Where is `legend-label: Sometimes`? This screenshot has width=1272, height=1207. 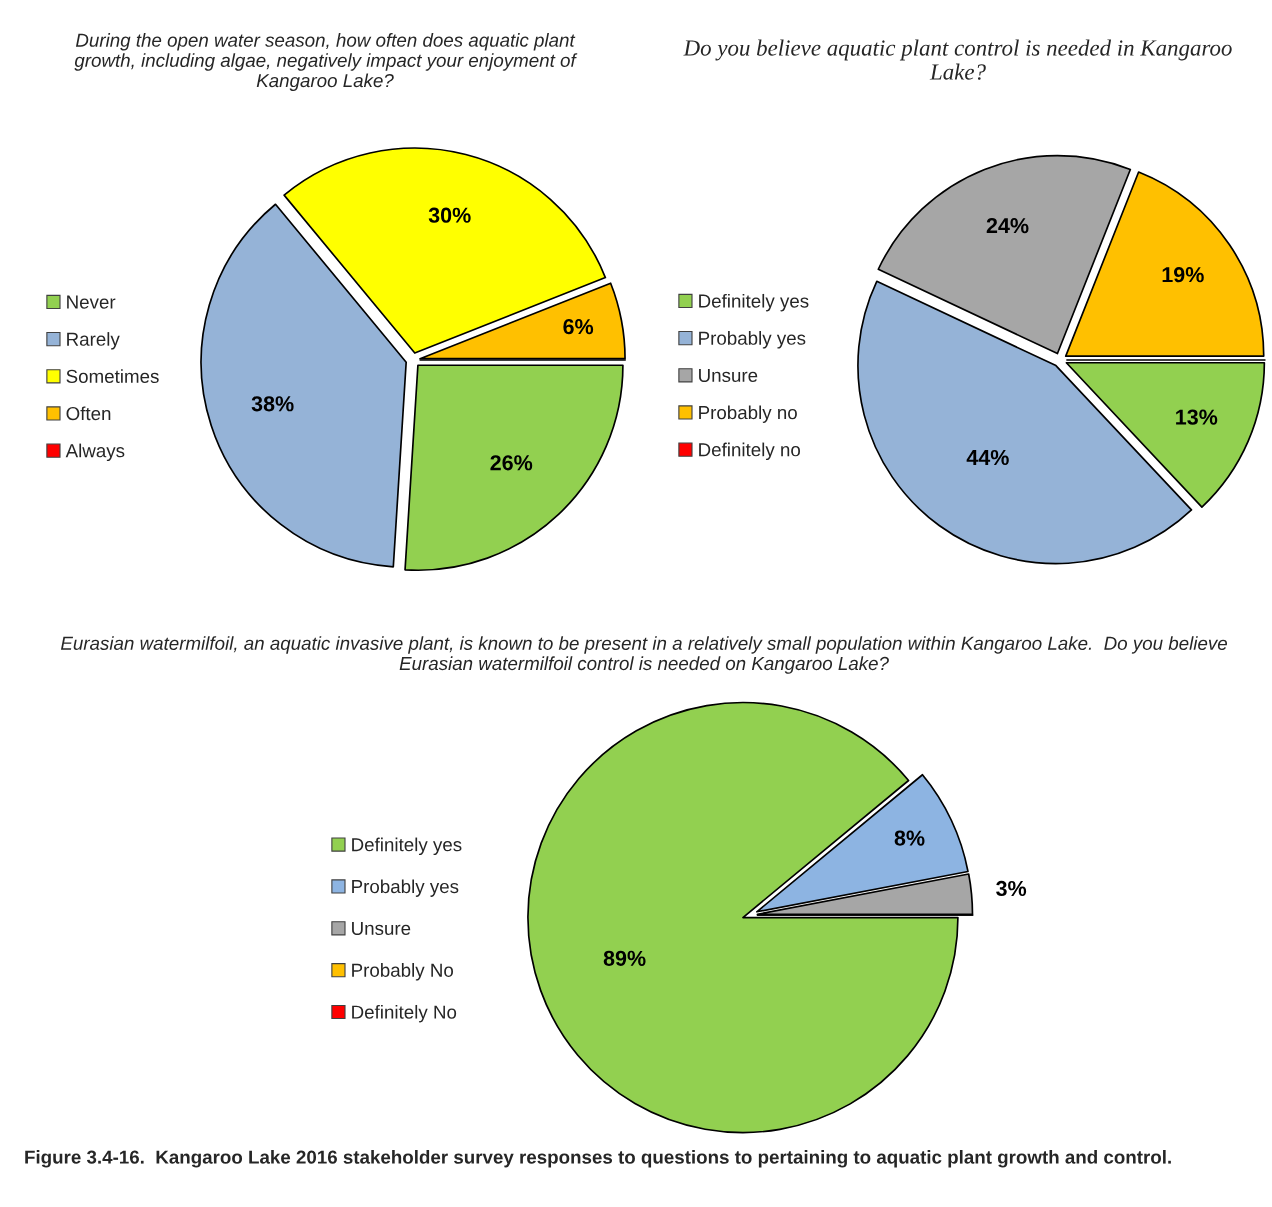
legend-label: Sometimes is located at coordinates (112, 376).